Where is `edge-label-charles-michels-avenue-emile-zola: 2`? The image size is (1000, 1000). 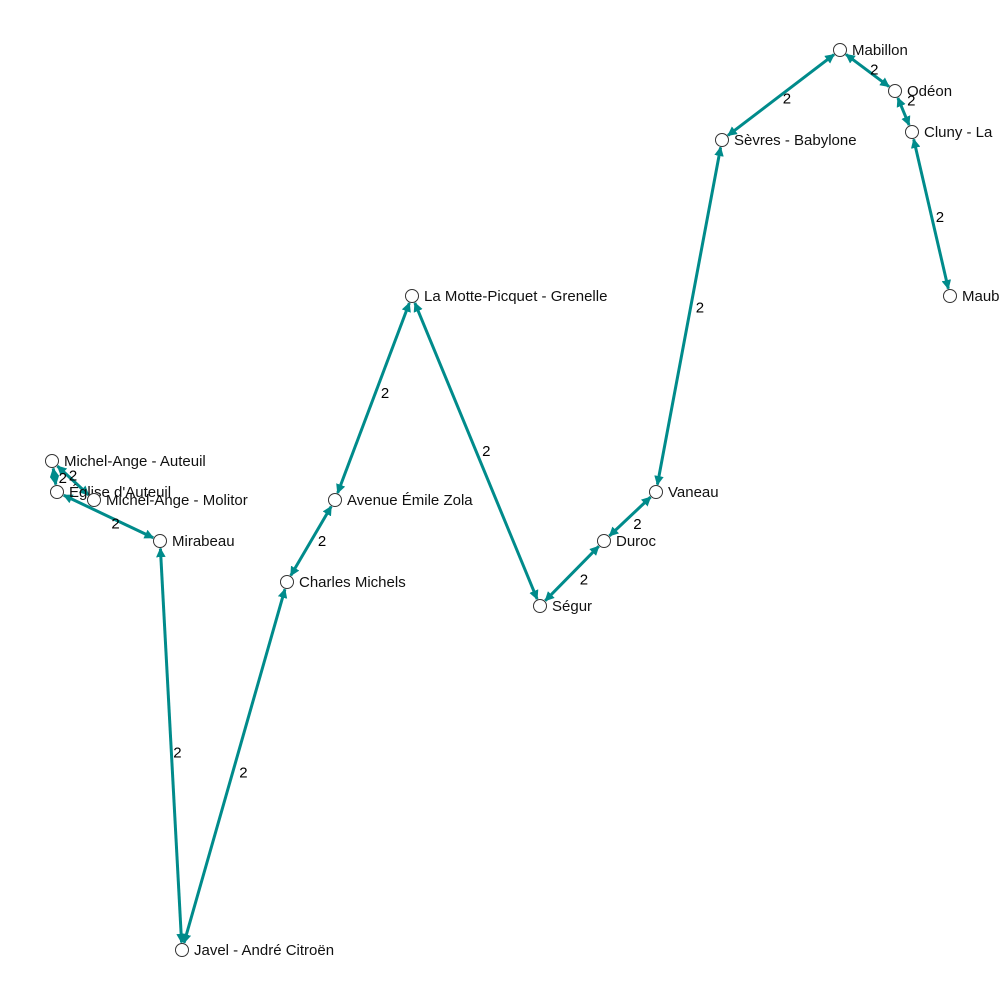 edge-label-charles-michels-avenue-emile-zola: 2 is located at coordinates (322, 541).